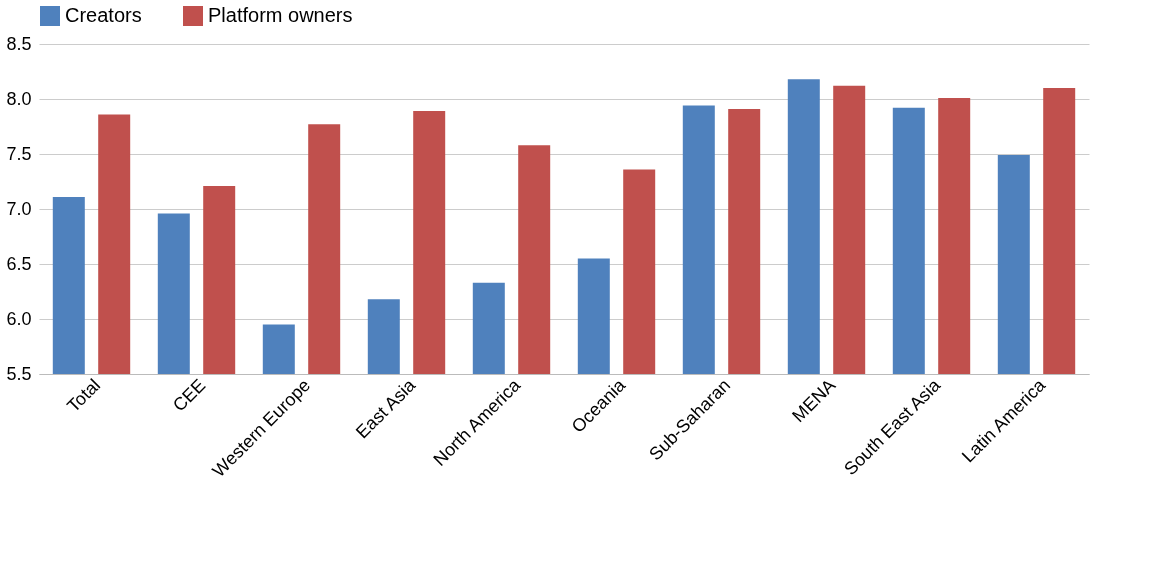 The width and height of the screenshot is (1161, 573). What do you see at coordinates (19, 43) in the screenshot?
I see `y-tick-label: 8.5` at bounding box center [19, 43].